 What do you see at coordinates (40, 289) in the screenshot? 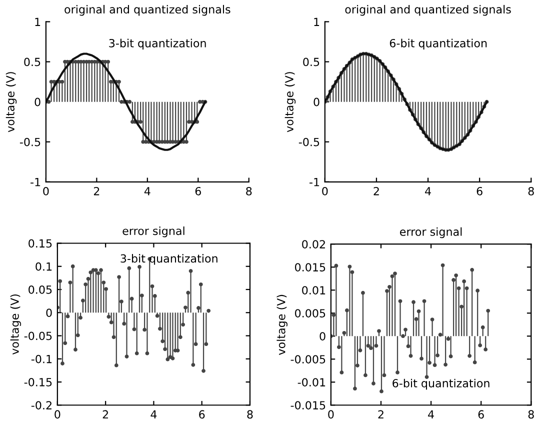
I see `y-tick-label: 0.05` at bounding box center [40, 289].